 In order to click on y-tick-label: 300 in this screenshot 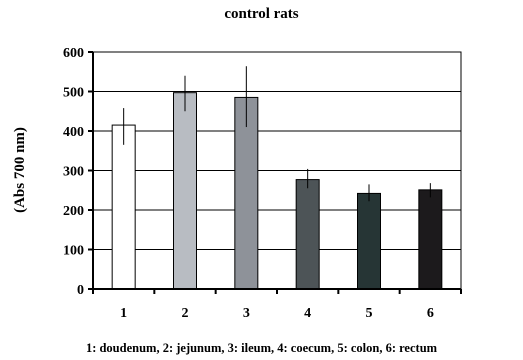, I will do `click(73, 172)`.